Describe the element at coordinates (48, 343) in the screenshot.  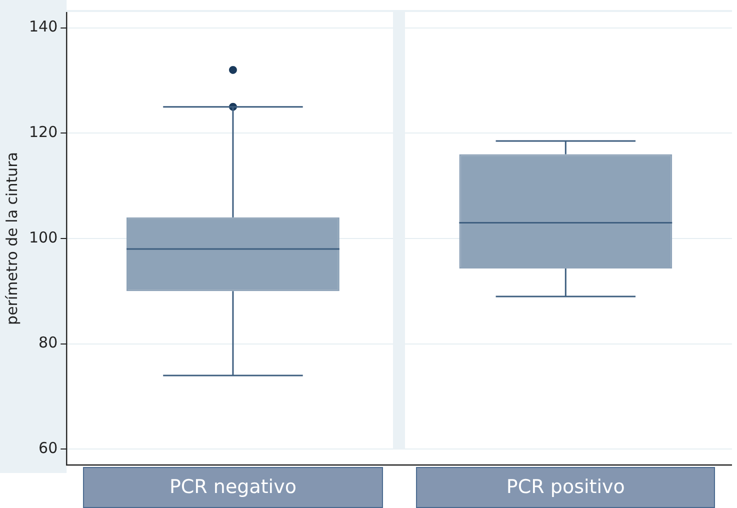
I see `y-tick-label: 80` at that location.